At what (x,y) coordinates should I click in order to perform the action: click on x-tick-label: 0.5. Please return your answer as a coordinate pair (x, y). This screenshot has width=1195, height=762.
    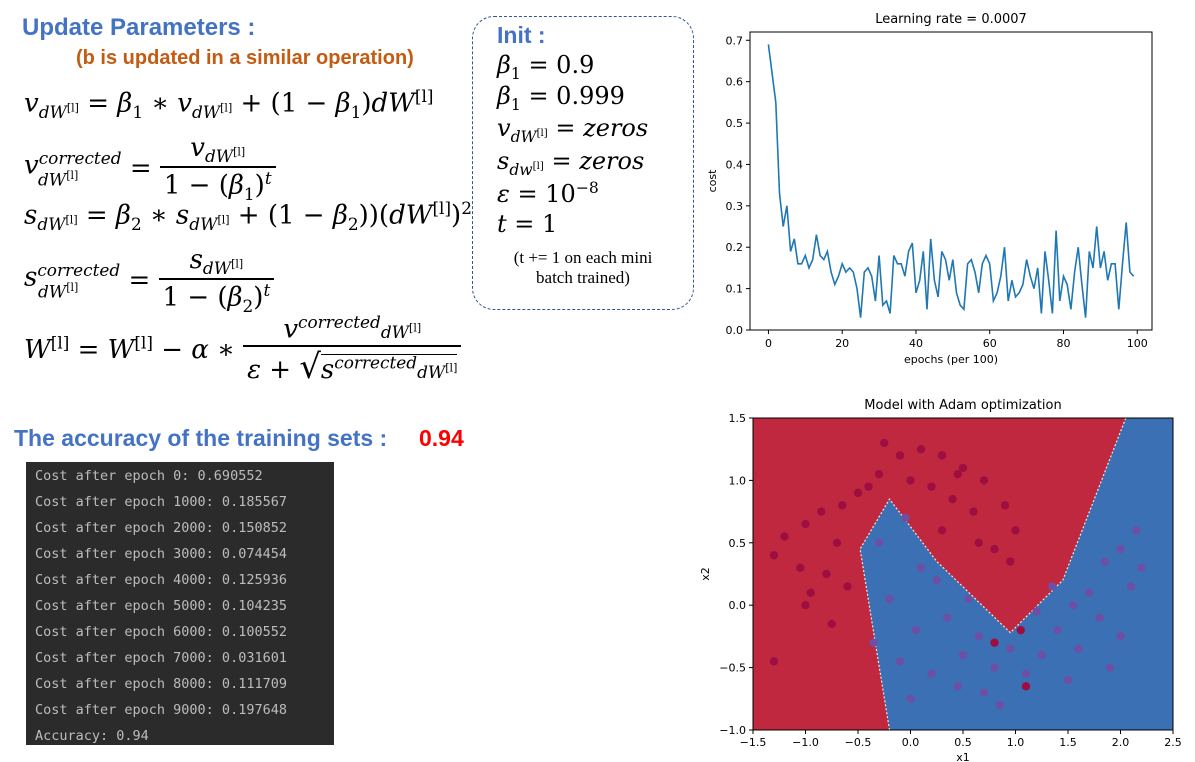
    Looking at the image, I should click on (963, 742).